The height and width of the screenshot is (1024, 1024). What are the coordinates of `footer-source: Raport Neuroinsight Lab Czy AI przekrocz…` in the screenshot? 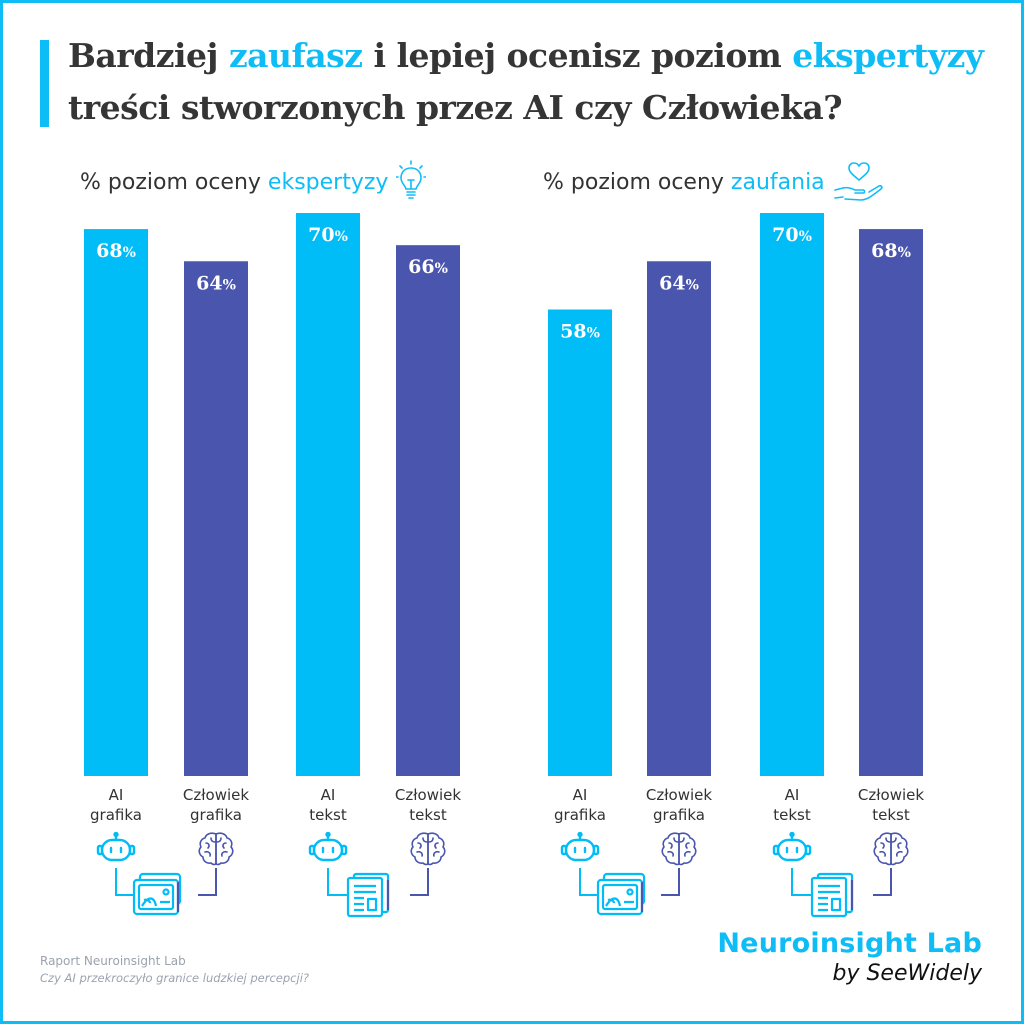 It's located at (174, 969).